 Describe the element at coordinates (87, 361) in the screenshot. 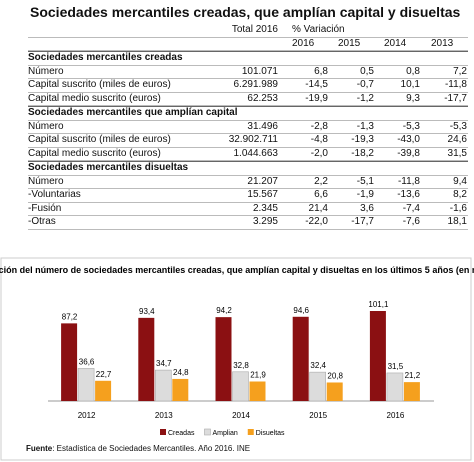

I see `value-label: 36,6` at that location.